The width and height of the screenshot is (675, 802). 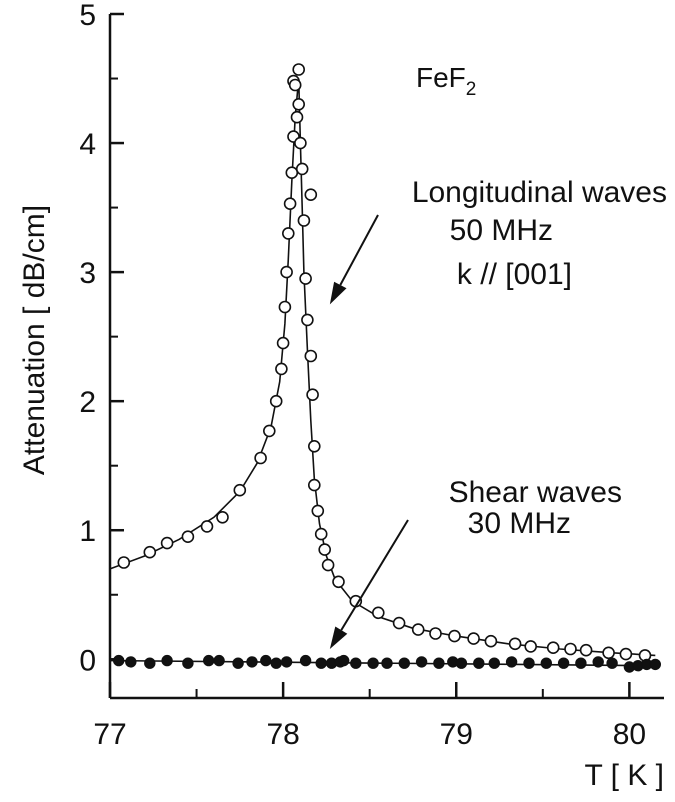 What do you see at coordinates (624, 775) in the screenshot?
I see `x-axis-label: T [ K ]` at bounding box center [624, 775].